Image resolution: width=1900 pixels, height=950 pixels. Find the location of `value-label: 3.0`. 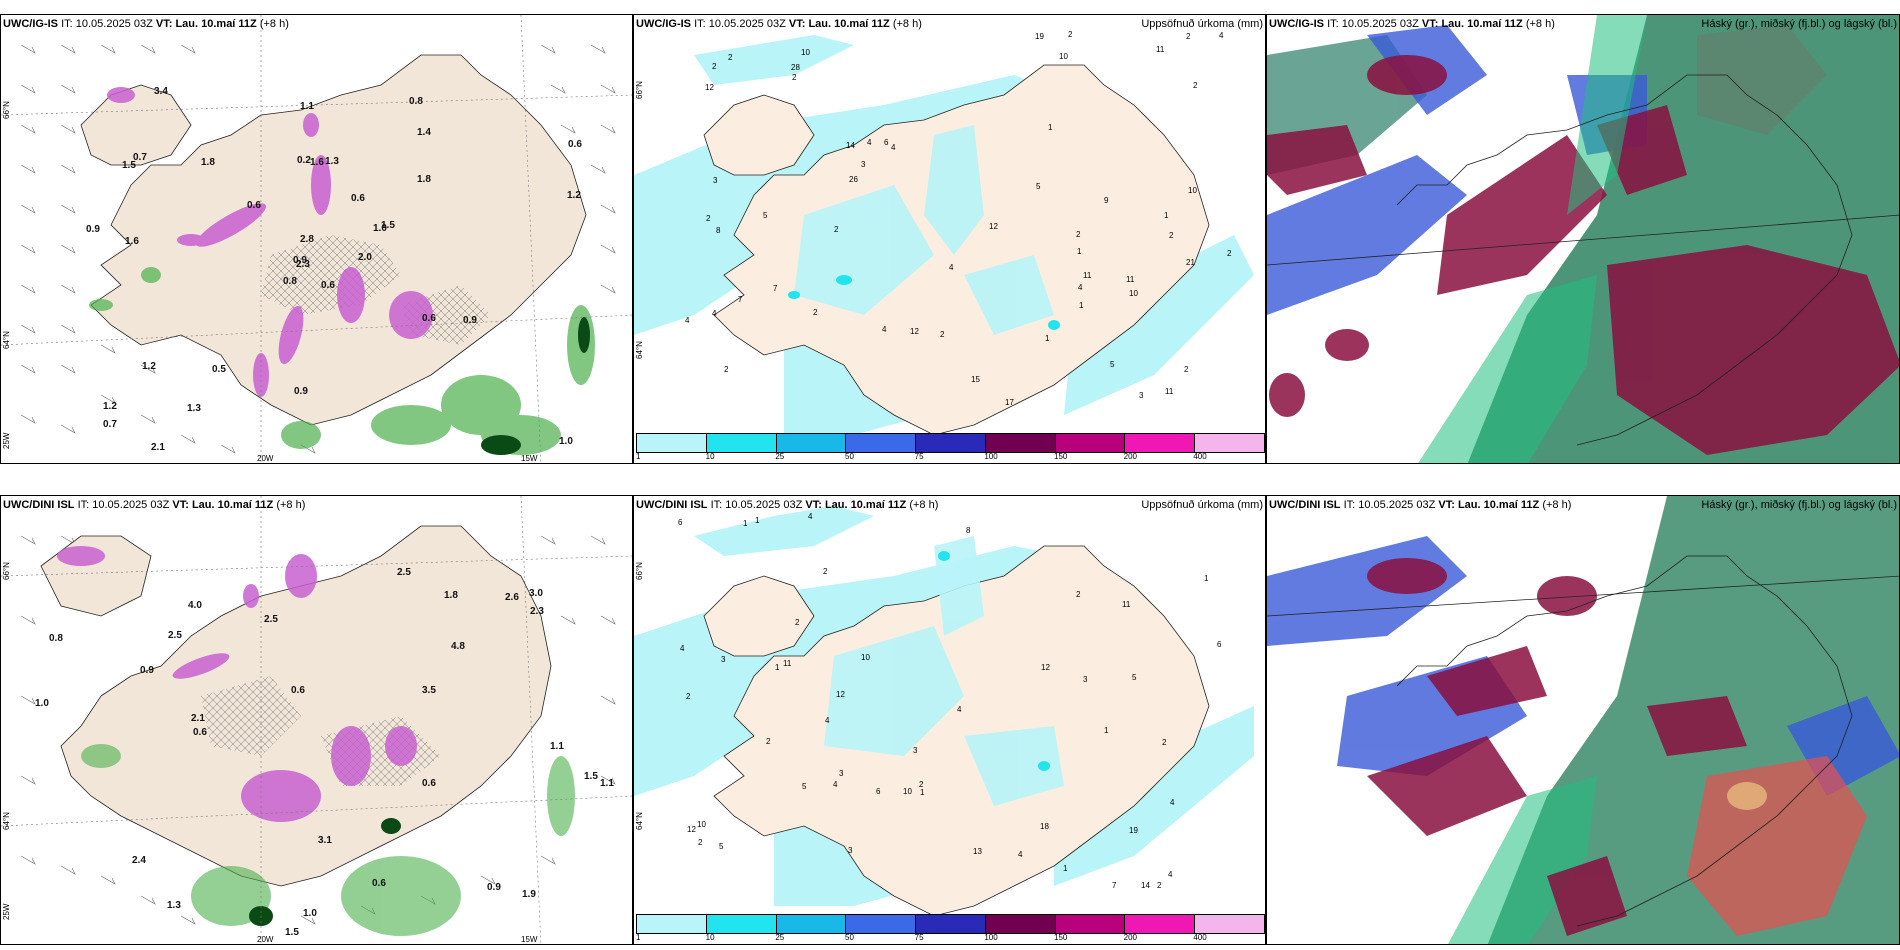

value-label: 3.0 is located at coordinates (536, 593).